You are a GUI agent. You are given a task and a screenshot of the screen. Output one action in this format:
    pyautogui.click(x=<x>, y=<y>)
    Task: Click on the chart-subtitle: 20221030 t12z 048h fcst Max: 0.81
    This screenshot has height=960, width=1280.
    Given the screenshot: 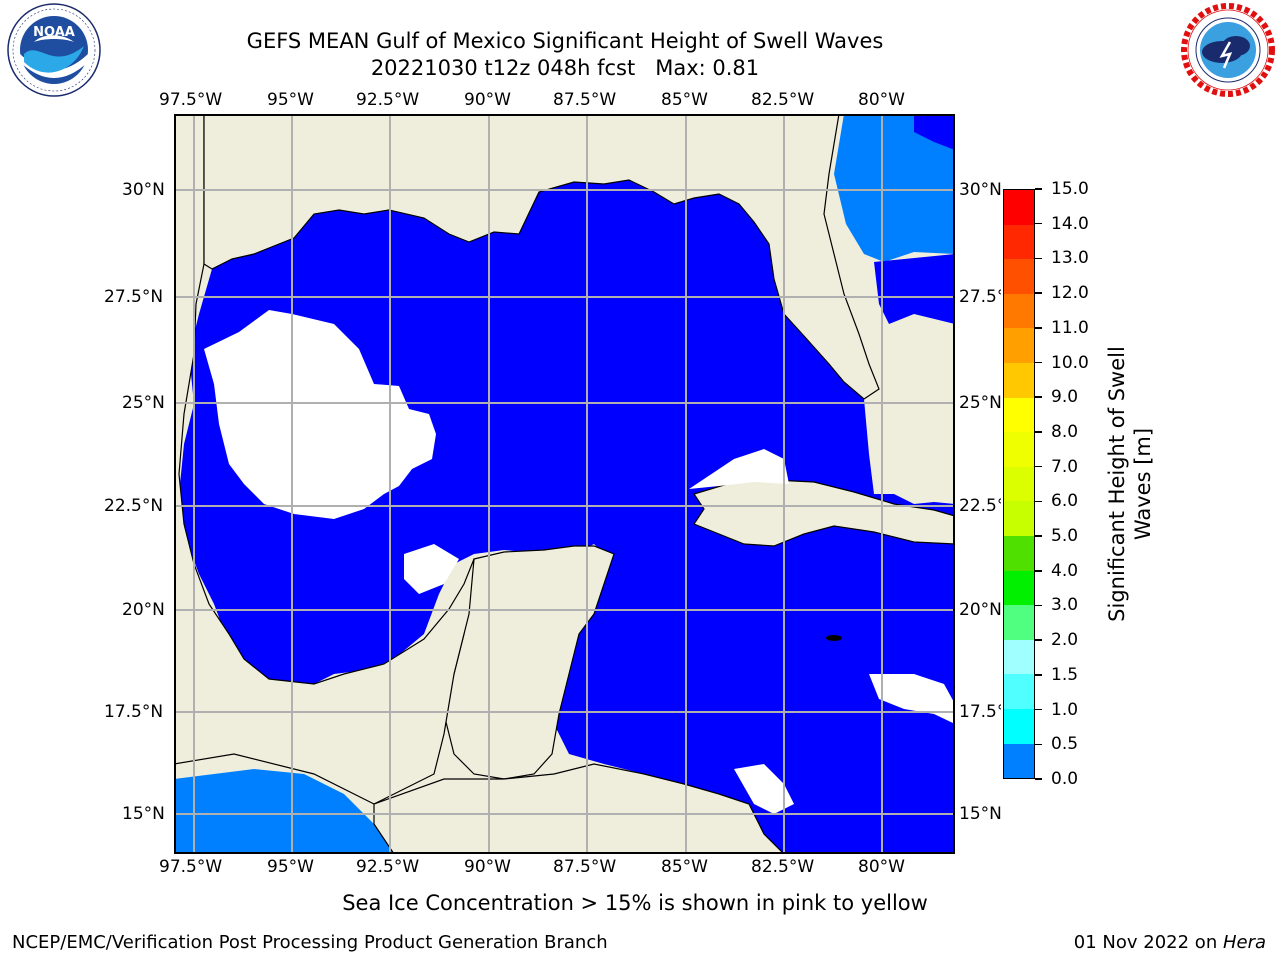 What is the action you would take?
    pyautogui.click(x=565, y=68)
    